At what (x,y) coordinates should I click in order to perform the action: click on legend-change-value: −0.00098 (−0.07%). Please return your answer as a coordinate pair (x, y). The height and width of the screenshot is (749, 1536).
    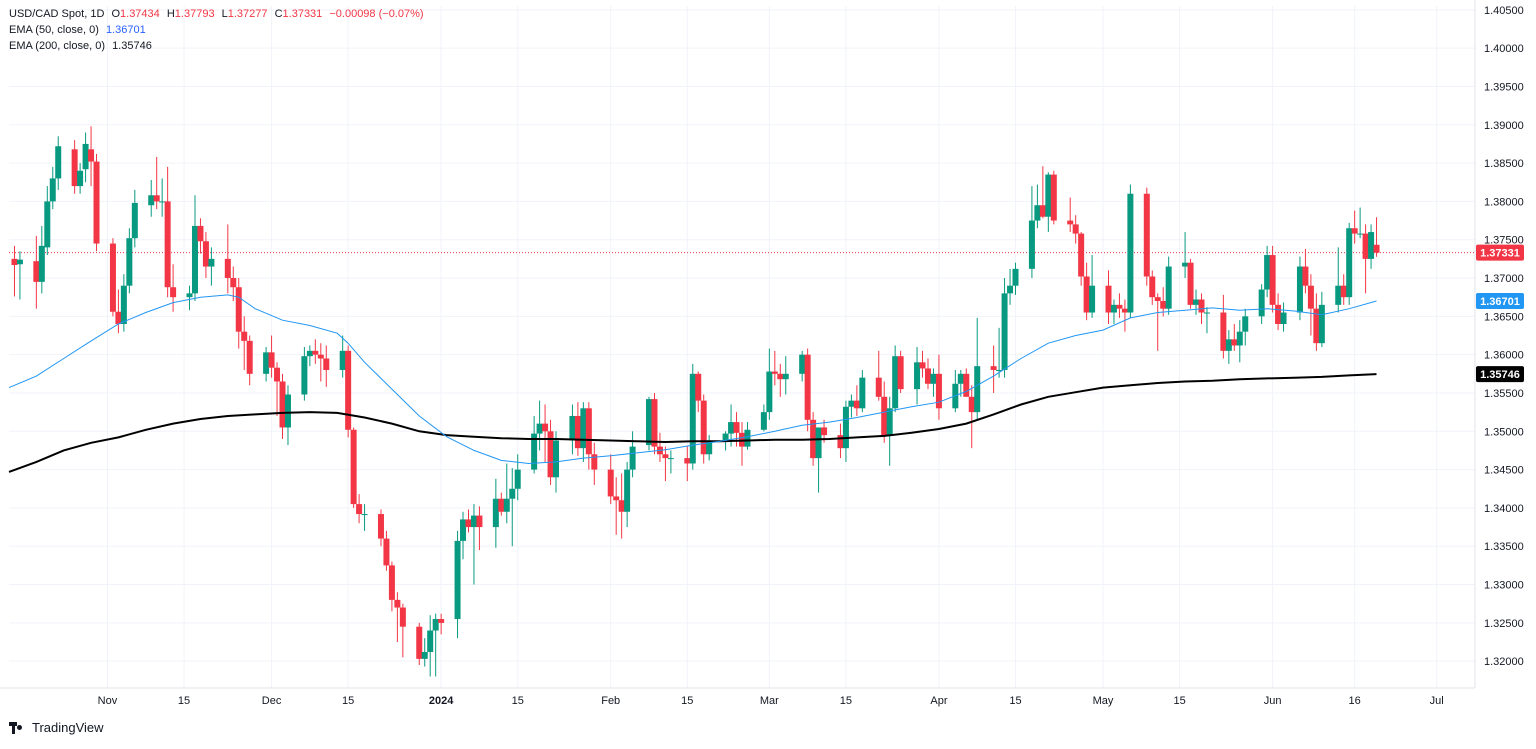
    Looking at the image, I should click on (376, 14).